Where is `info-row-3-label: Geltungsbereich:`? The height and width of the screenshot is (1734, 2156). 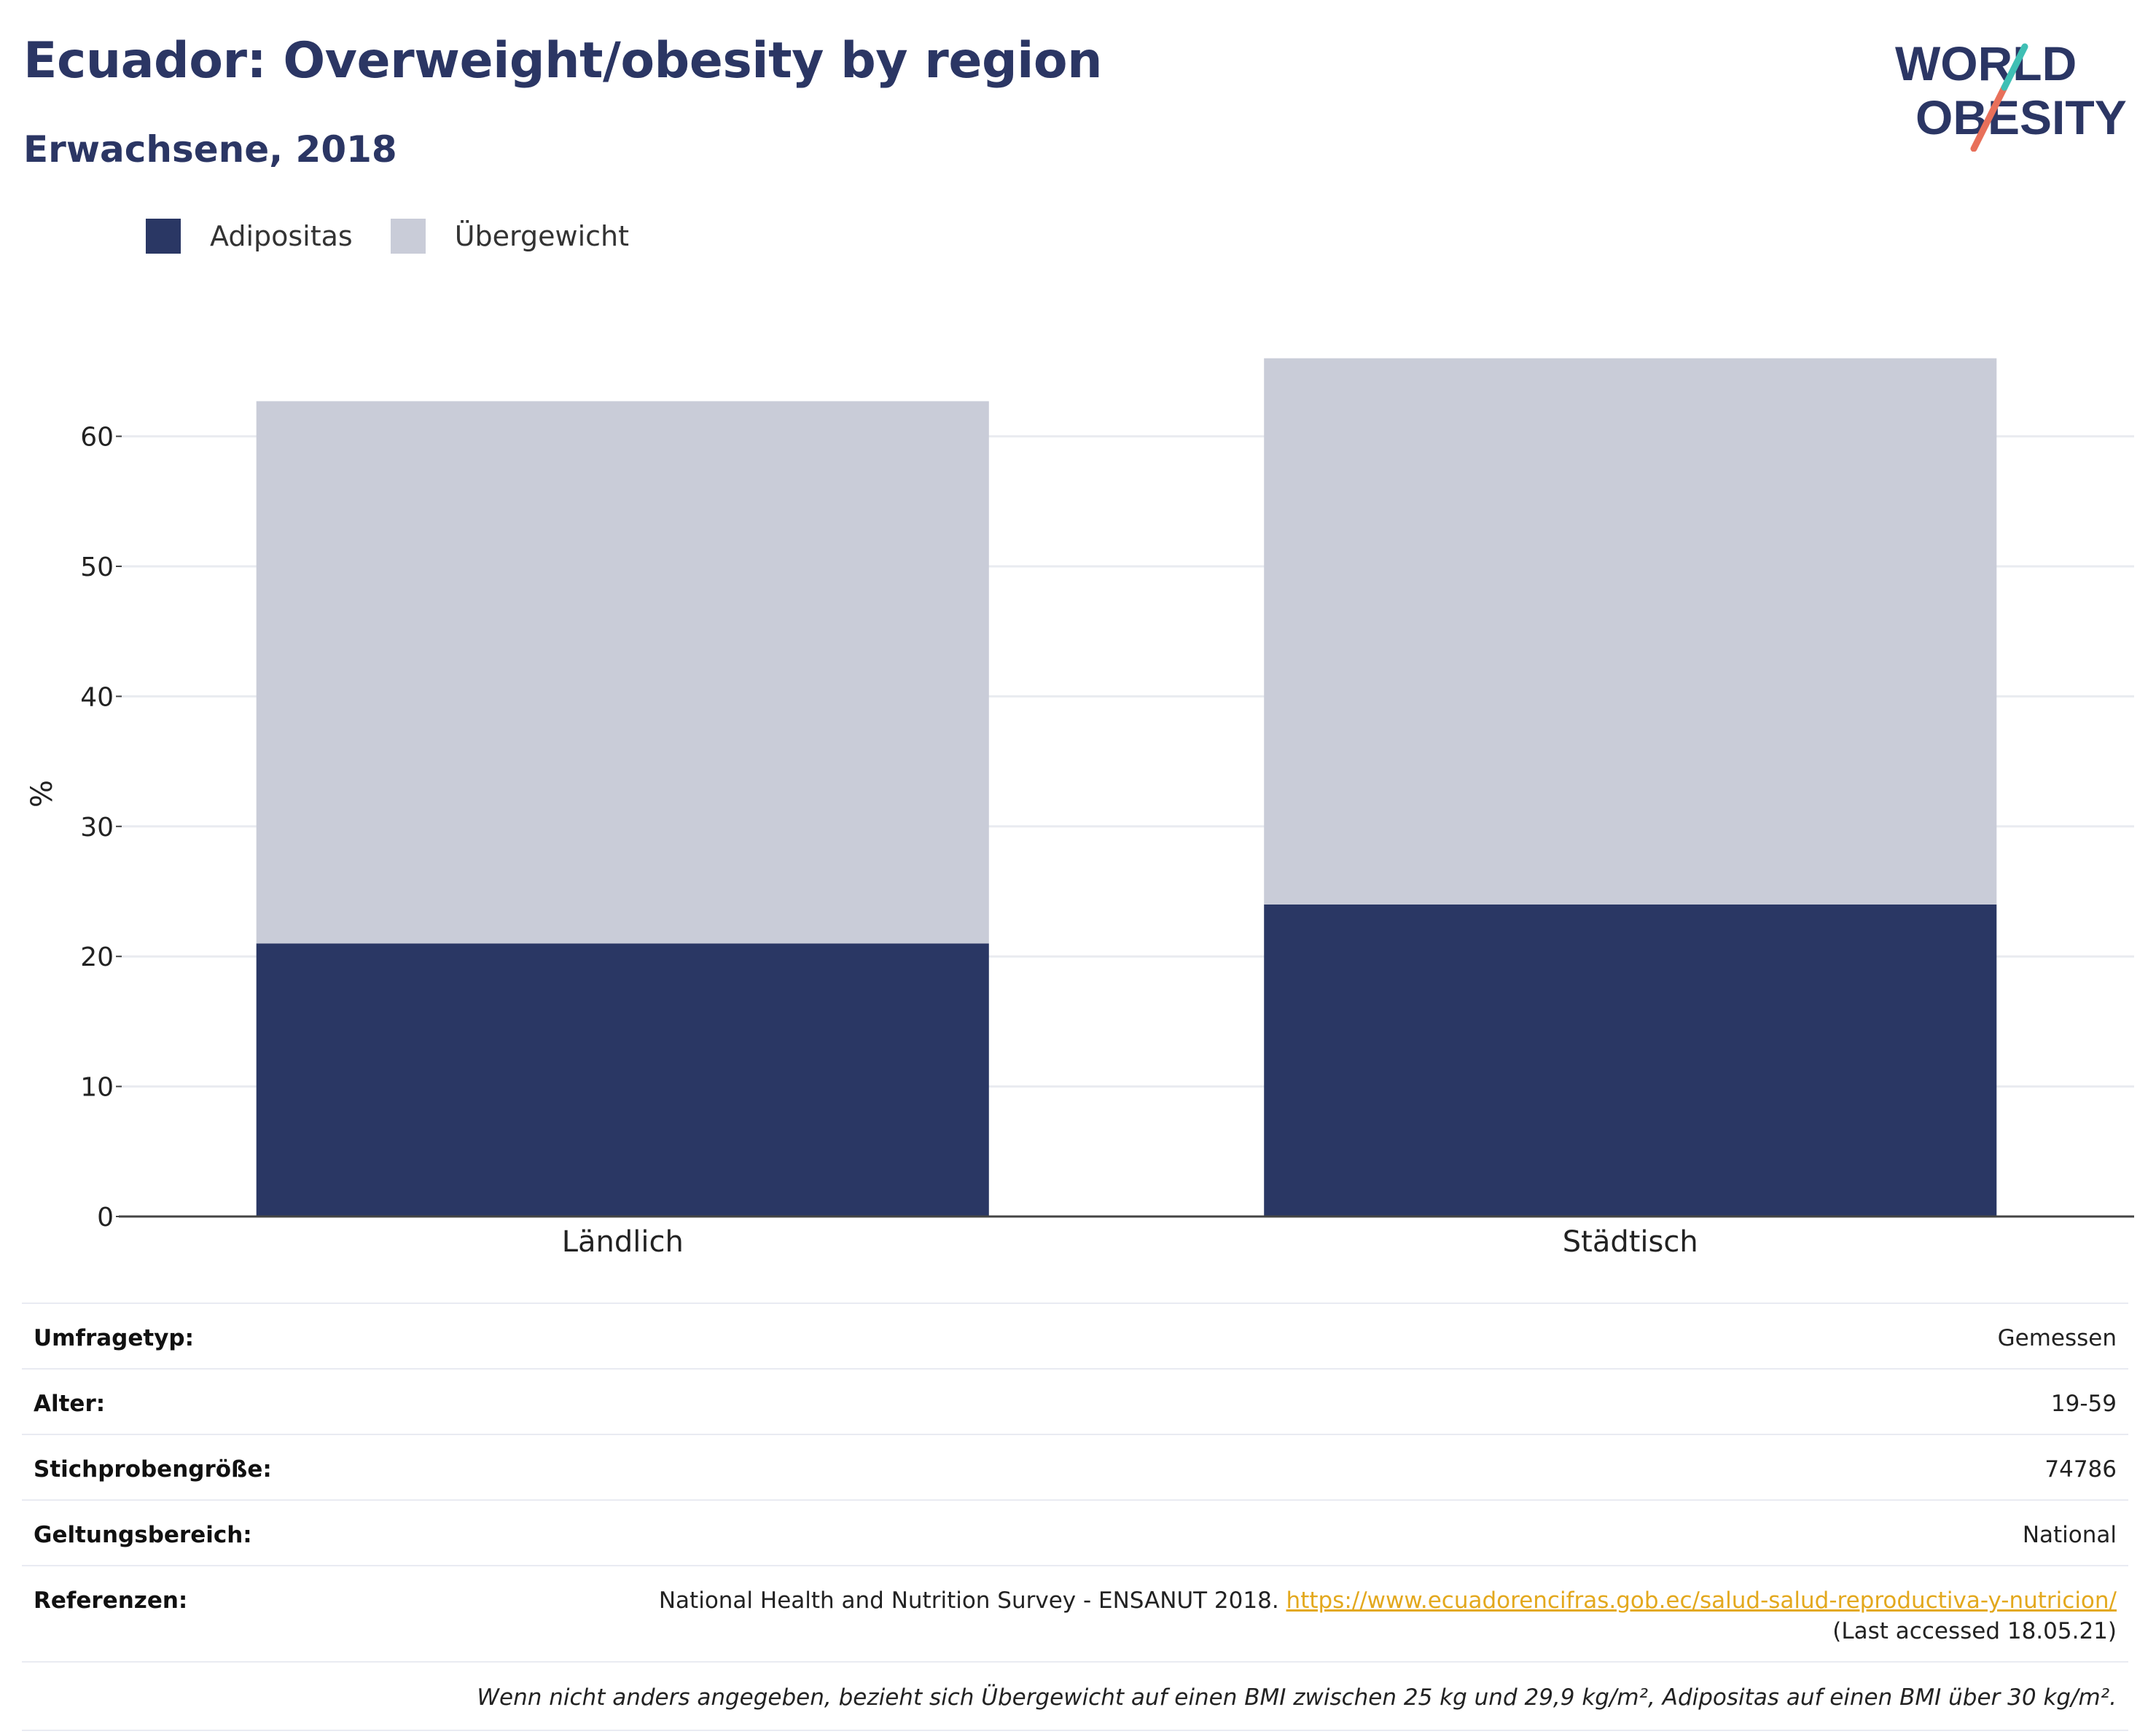
info-row-3-label: Geltungsbereich: is located at coordinates (143, 1535).